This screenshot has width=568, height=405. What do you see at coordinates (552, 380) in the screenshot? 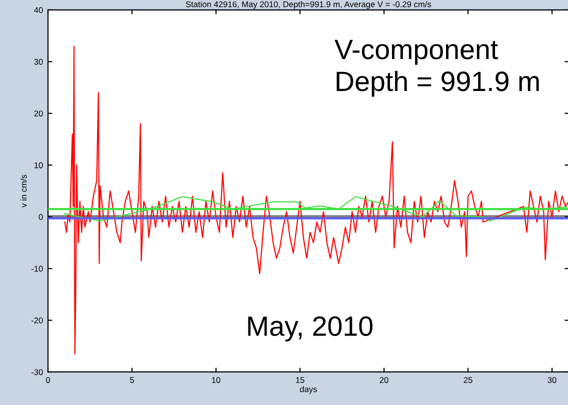
I see `x-tick-label: 30` at bounding box center [552, 380].